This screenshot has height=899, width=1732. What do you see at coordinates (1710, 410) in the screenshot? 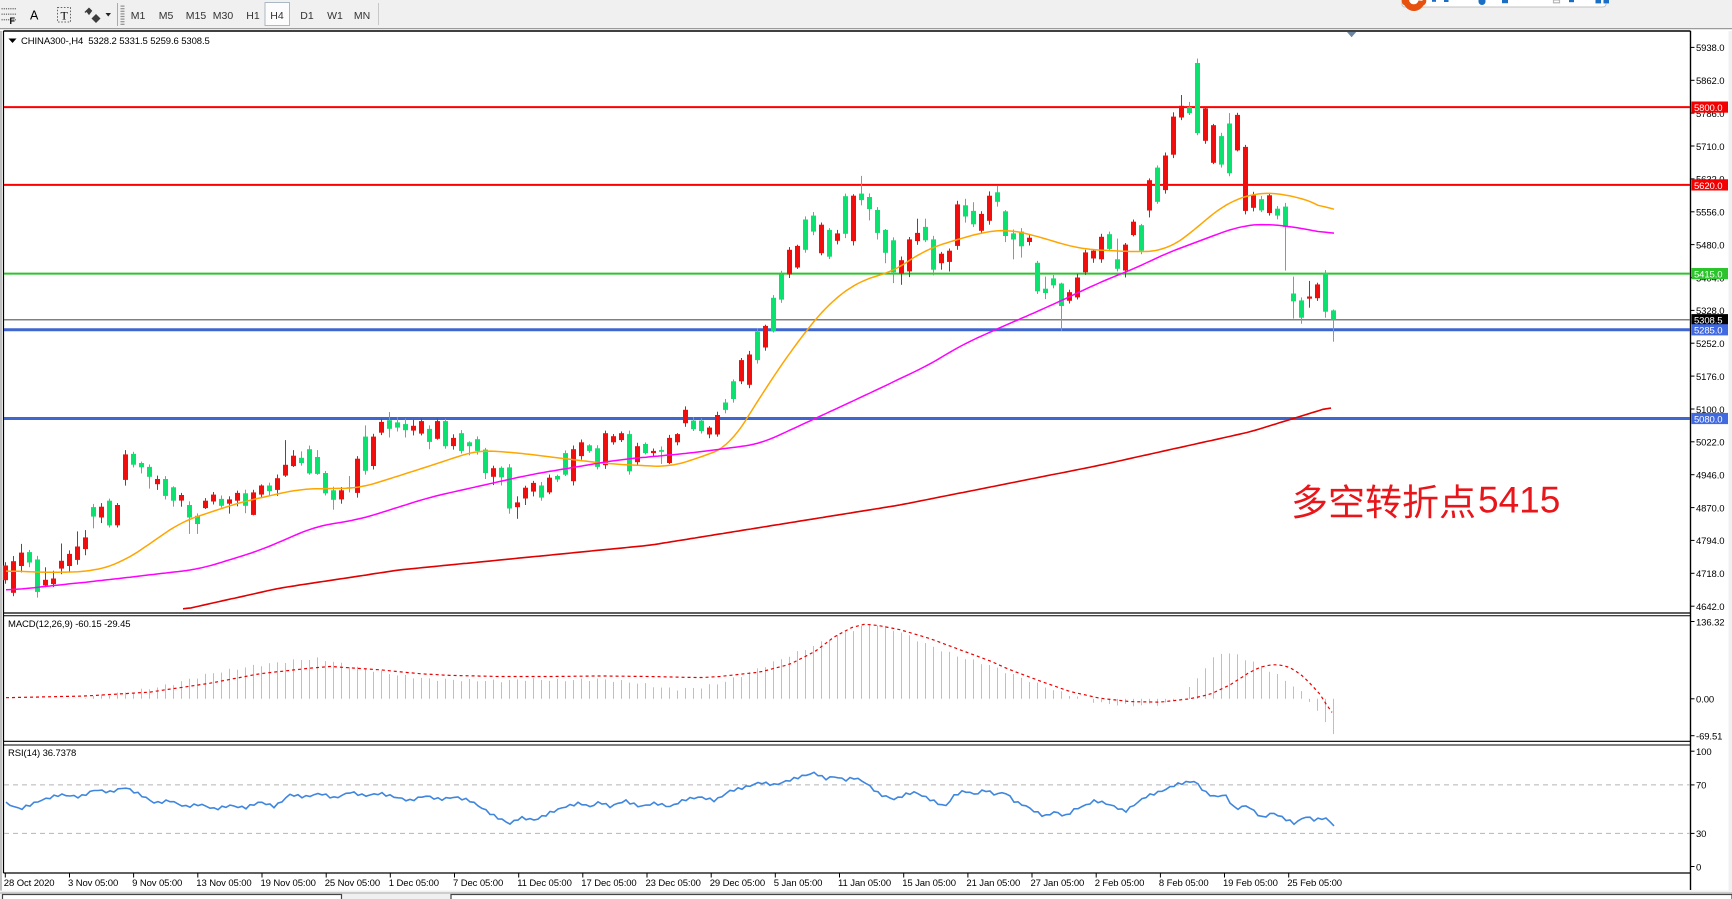
I see `svg-text: 5100.0` at bounding box center [1710, 410].